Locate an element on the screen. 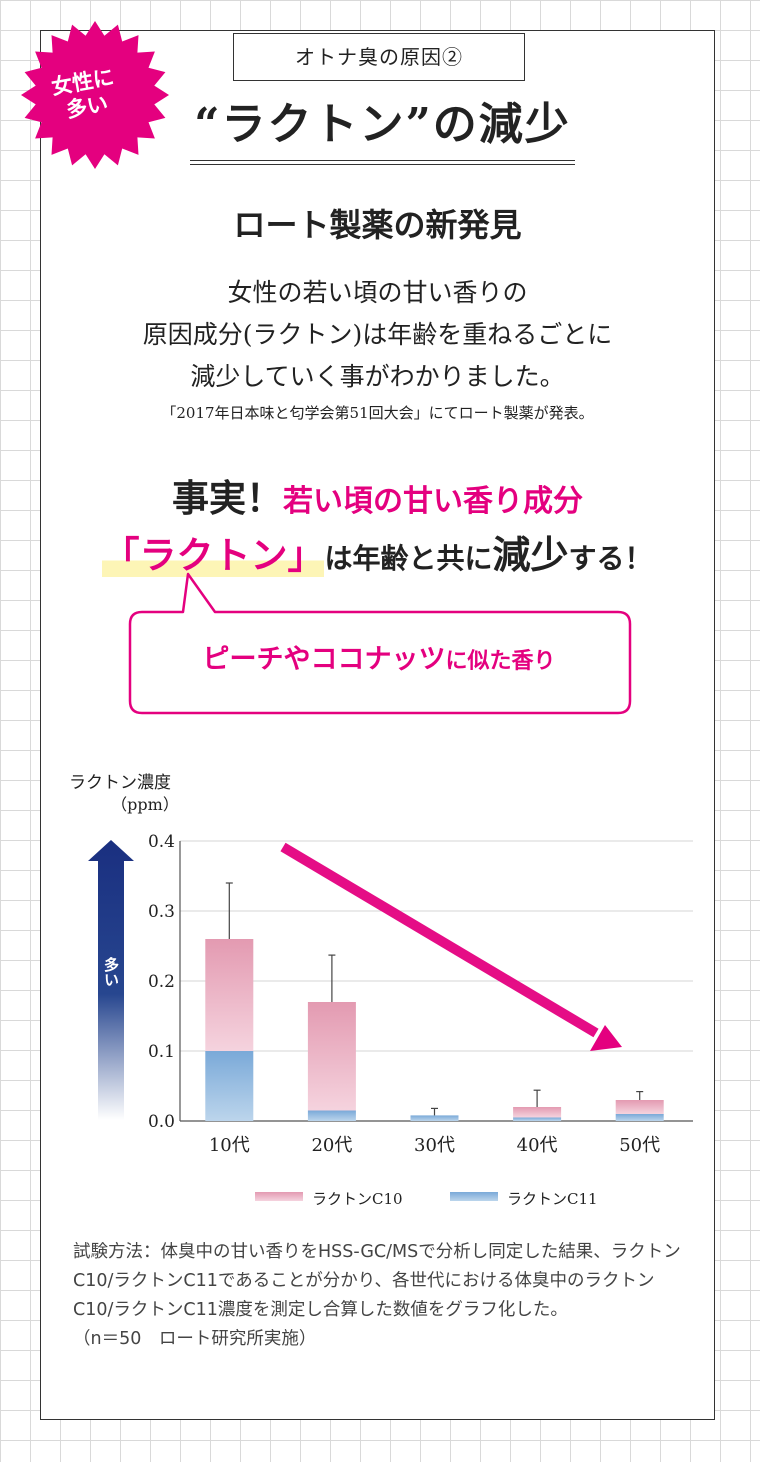 The width and height of the screenshot is (760, 1462). fact-line-2: 「ラクトン」は年齢と共に減少する！ is located at coordinates (377, 551).